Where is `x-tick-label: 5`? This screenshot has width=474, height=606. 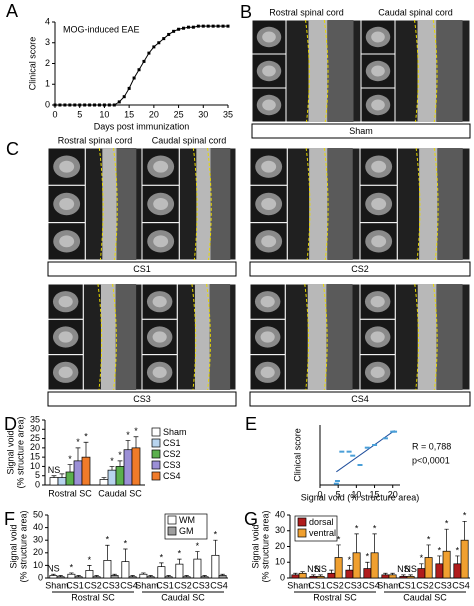
x-tick-label: 5 is located at coordinates (79, 114).